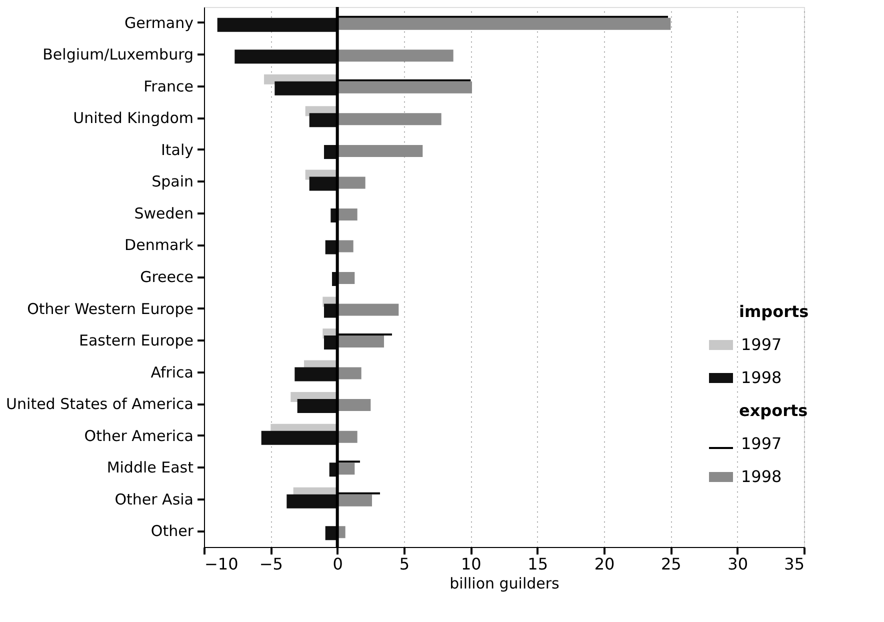 The width and height of the screenshot is (884, 622). I want to click on y-tick-label: Eastern Europe, so click(136, 341).